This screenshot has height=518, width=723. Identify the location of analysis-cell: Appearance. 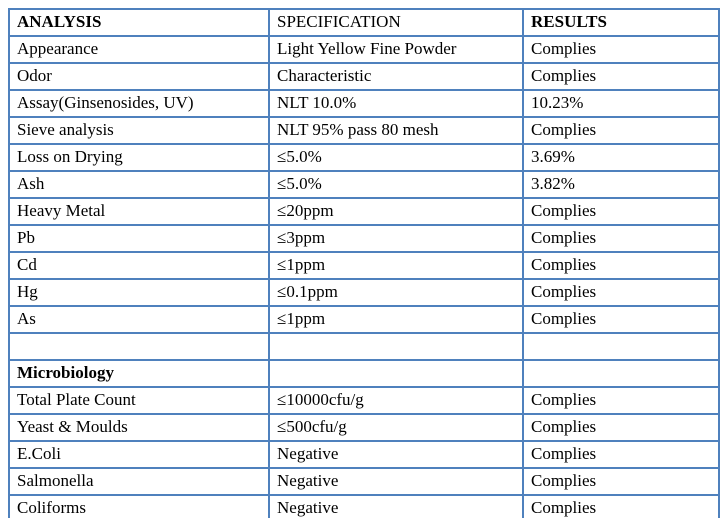
(139, 49).